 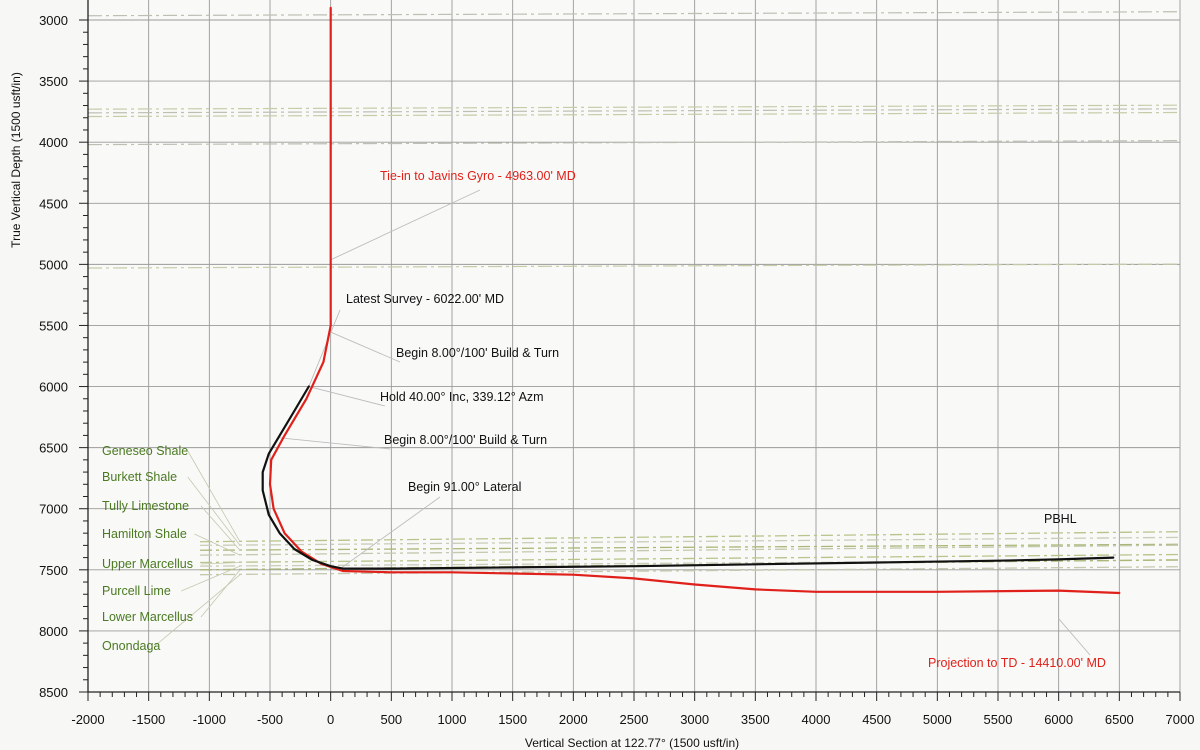 What do you see at coordinates (53, 509) in the screenshot?
I see `y-tick-label: 7000` at bounding box center [53, 509].